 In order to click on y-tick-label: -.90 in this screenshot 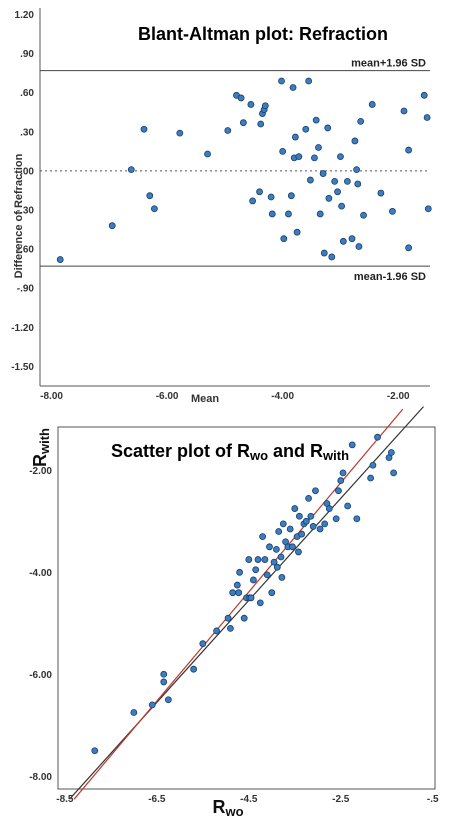, I will do `click(26, 289)`.